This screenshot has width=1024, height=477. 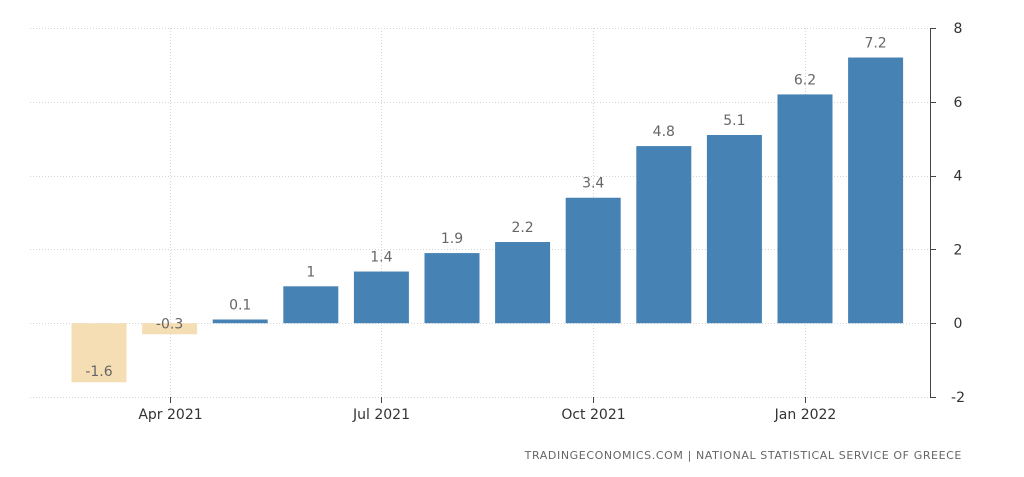 What do you see at coordinates (452, 239) in the screenshot?
I see `bar-value-label: 1.9` at bounding box center [452, 239].